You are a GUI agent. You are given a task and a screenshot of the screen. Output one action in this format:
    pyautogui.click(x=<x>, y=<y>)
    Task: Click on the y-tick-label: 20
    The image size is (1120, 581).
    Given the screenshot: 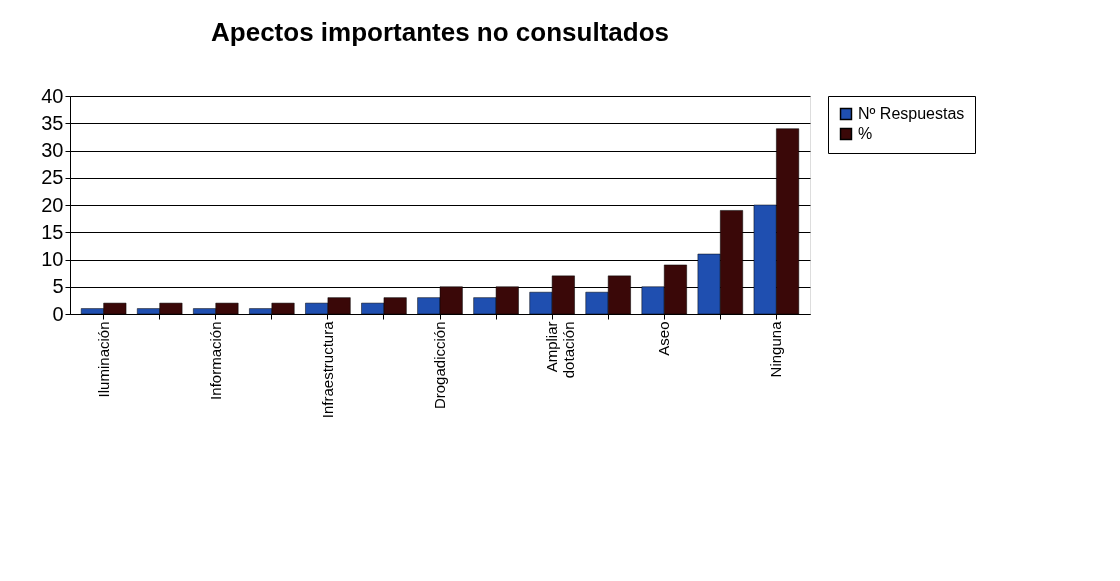 What is the action you would take?
    pyautogui.click(x=52, y=204)
    